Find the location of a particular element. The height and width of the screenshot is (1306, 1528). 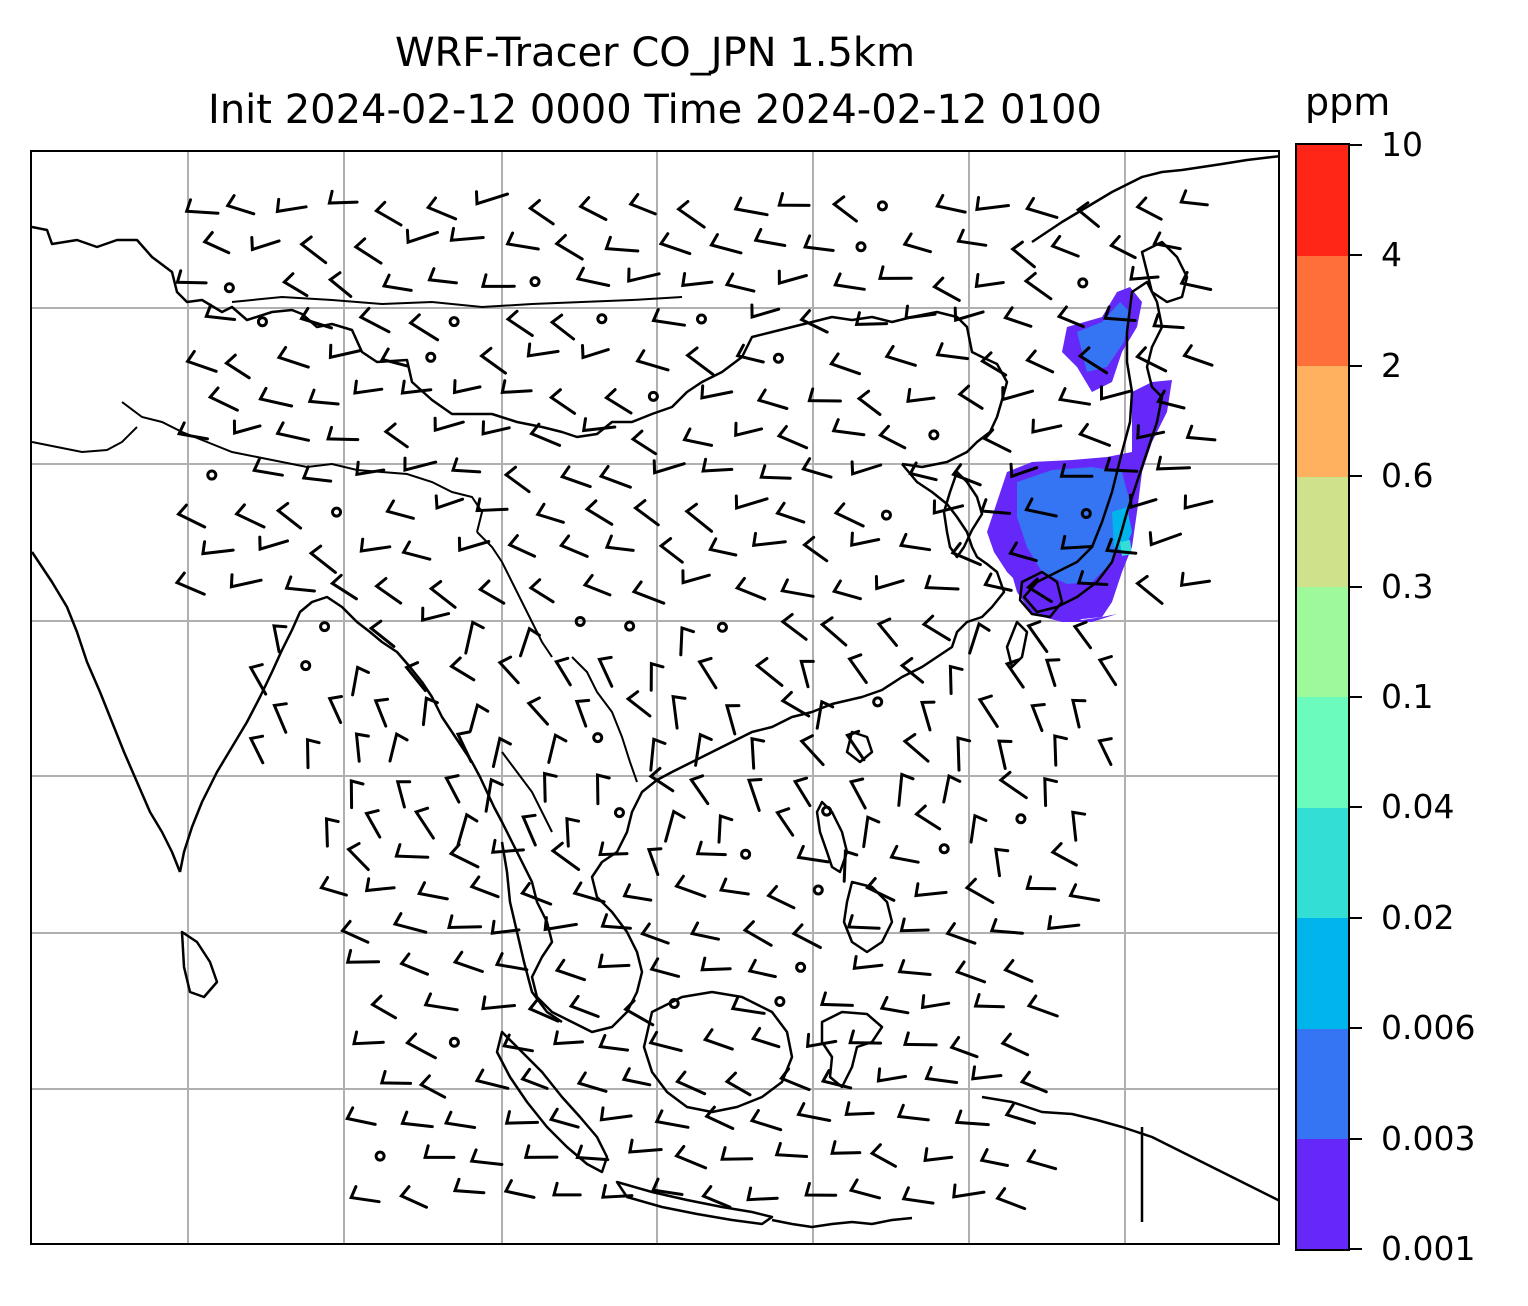

coastline-new-guinea is located at coordinates (1129, 1148).